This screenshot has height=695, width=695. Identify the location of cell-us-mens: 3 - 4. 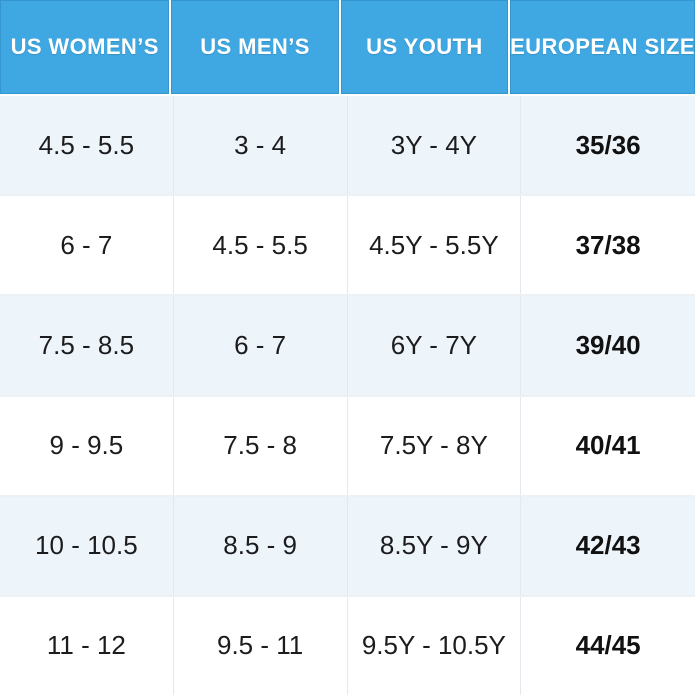
(261, 145).